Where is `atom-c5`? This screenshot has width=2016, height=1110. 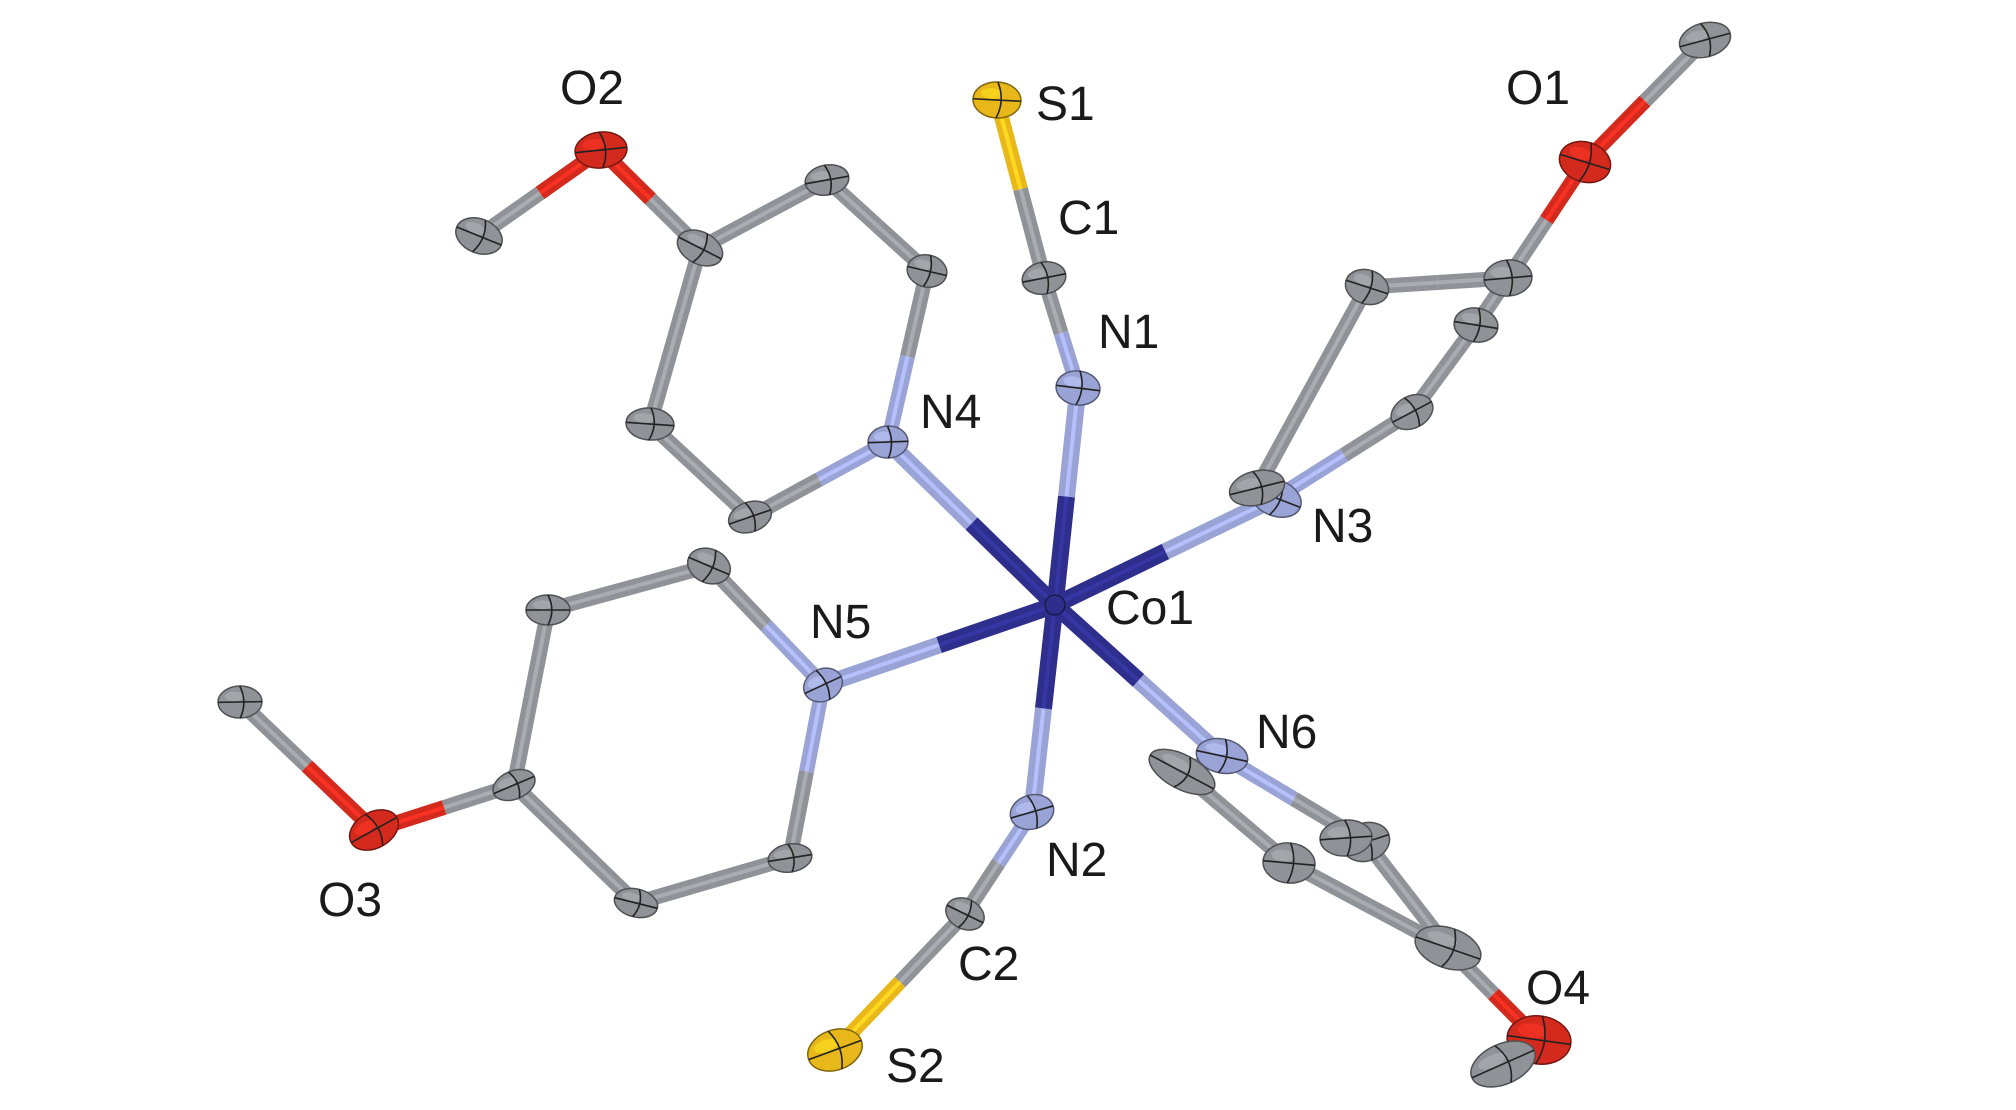 atom-c5 is located at coordinates (790, 858).